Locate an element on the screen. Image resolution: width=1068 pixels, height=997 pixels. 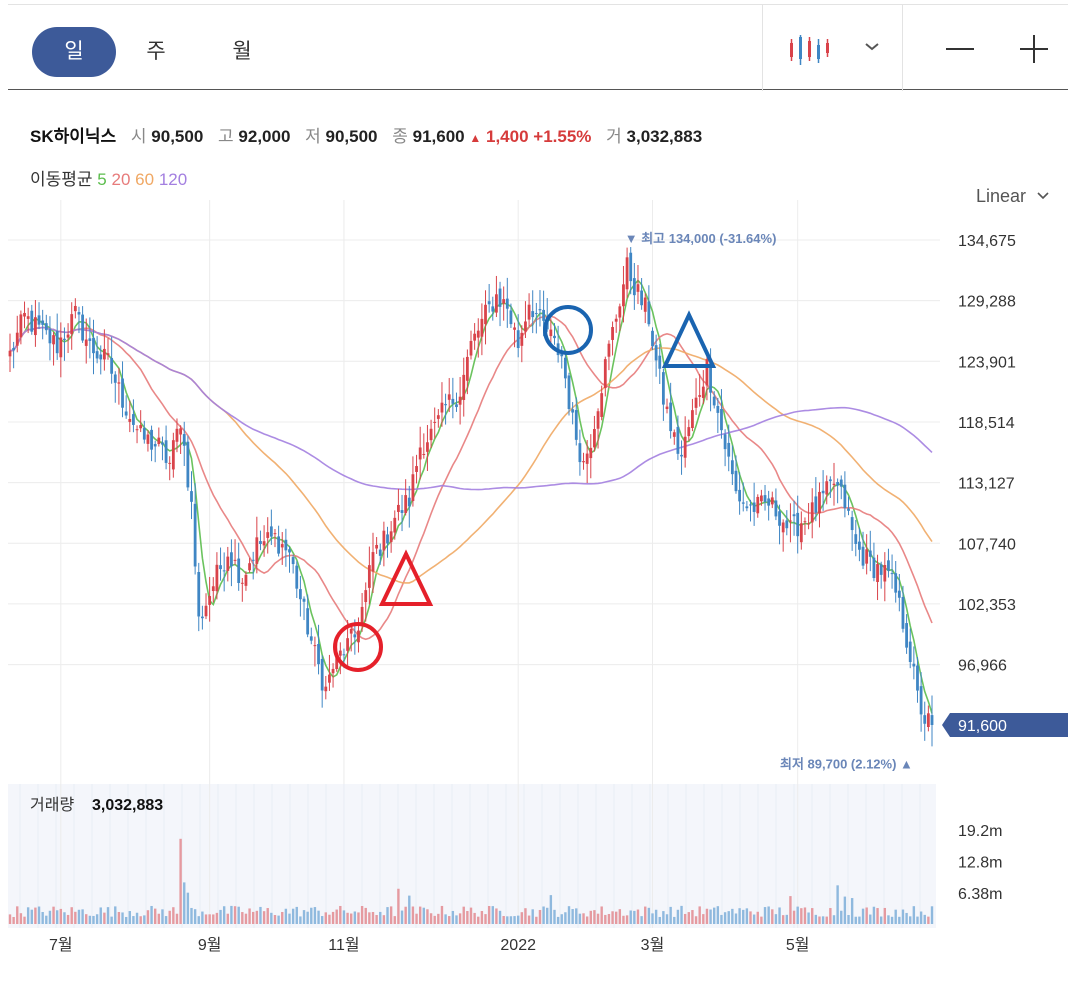
tab-month: 월 is located at coordinates (242, 51).